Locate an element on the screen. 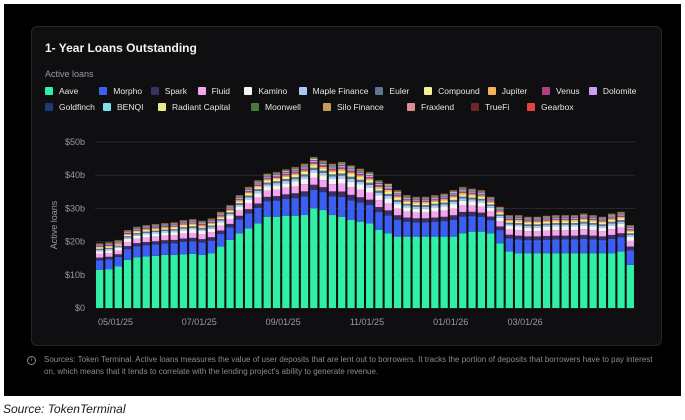 The width and height of the screenshot is (685, 420). legend-item-dolomite: Dolomite is located at coordinates (616, 91).